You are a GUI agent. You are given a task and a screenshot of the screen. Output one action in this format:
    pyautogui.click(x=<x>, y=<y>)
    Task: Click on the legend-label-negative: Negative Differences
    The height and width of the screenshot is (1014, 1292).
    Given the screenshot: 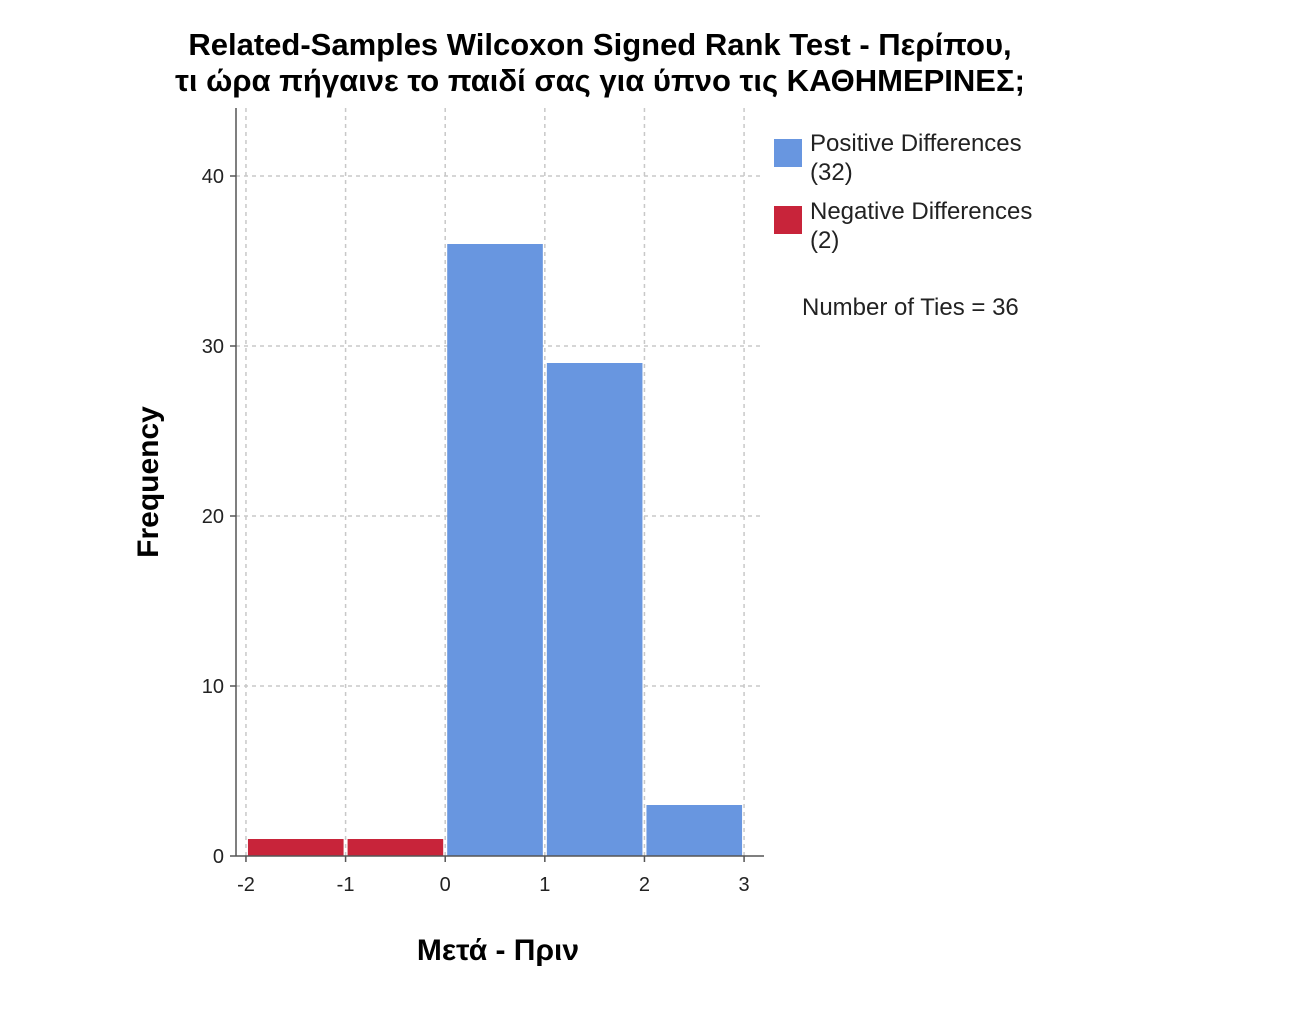 What is the action you would take?
    pyautogui.click(x=921, y=211)
    